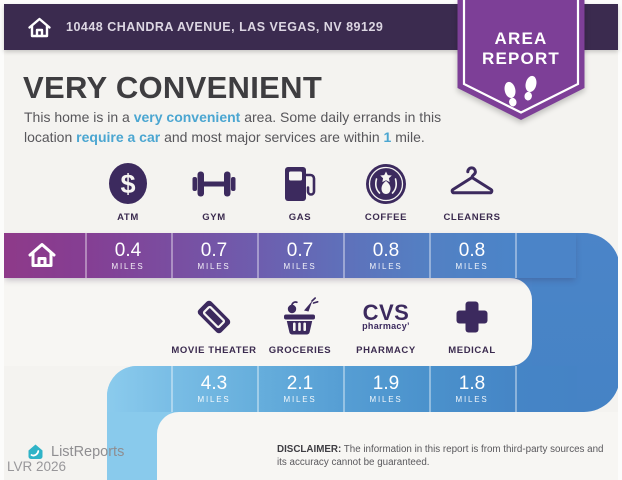 Image resolution: width=622 pixels, height=480 pixels. I want to click on distance-cell-cleaners: 0.8 MILES, so click(472, 255).